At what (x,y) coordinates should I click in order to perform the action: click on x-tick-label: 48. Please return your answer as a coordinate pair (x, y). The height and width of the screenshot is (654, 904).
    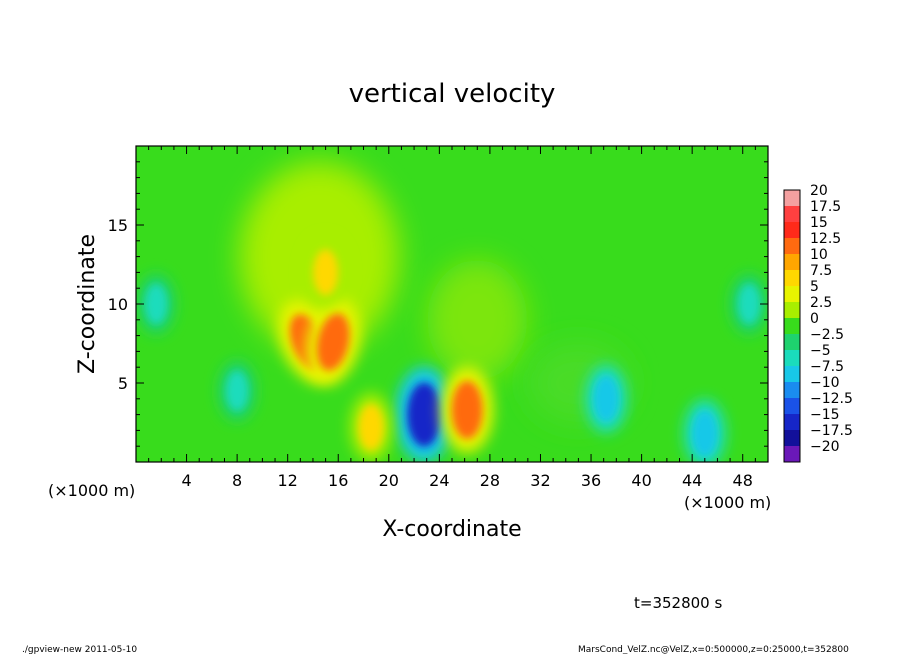
    Looking at the image, I should click on (743, 480).